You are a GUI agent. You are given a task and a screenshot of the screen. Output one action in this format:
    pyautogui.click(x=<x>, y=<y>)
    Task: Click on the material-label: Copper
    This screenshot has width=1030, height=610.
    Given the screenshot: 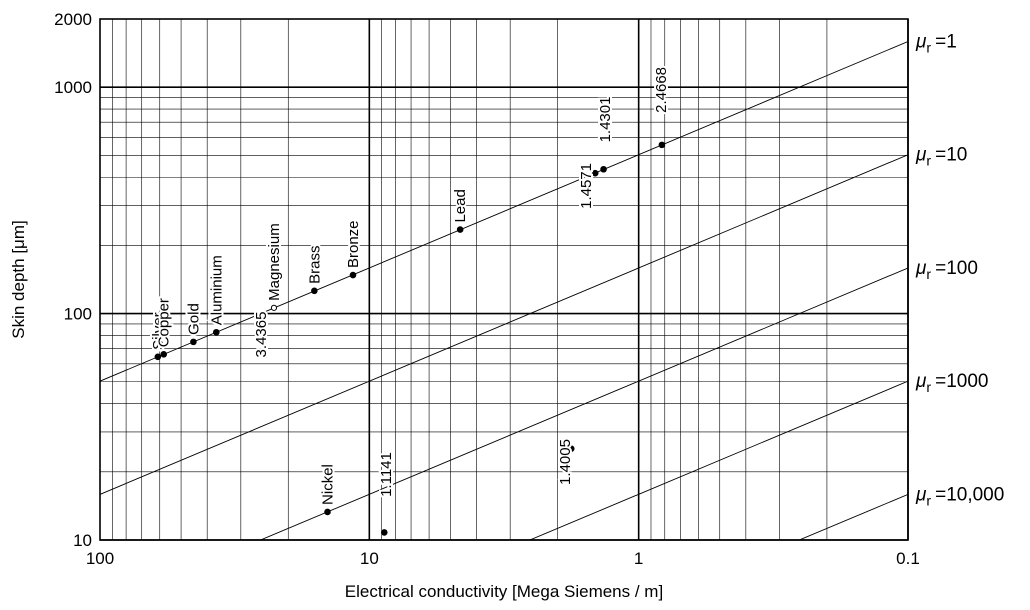 What is the action you would take?
    pyautogui.click(x=164, y=322)
    